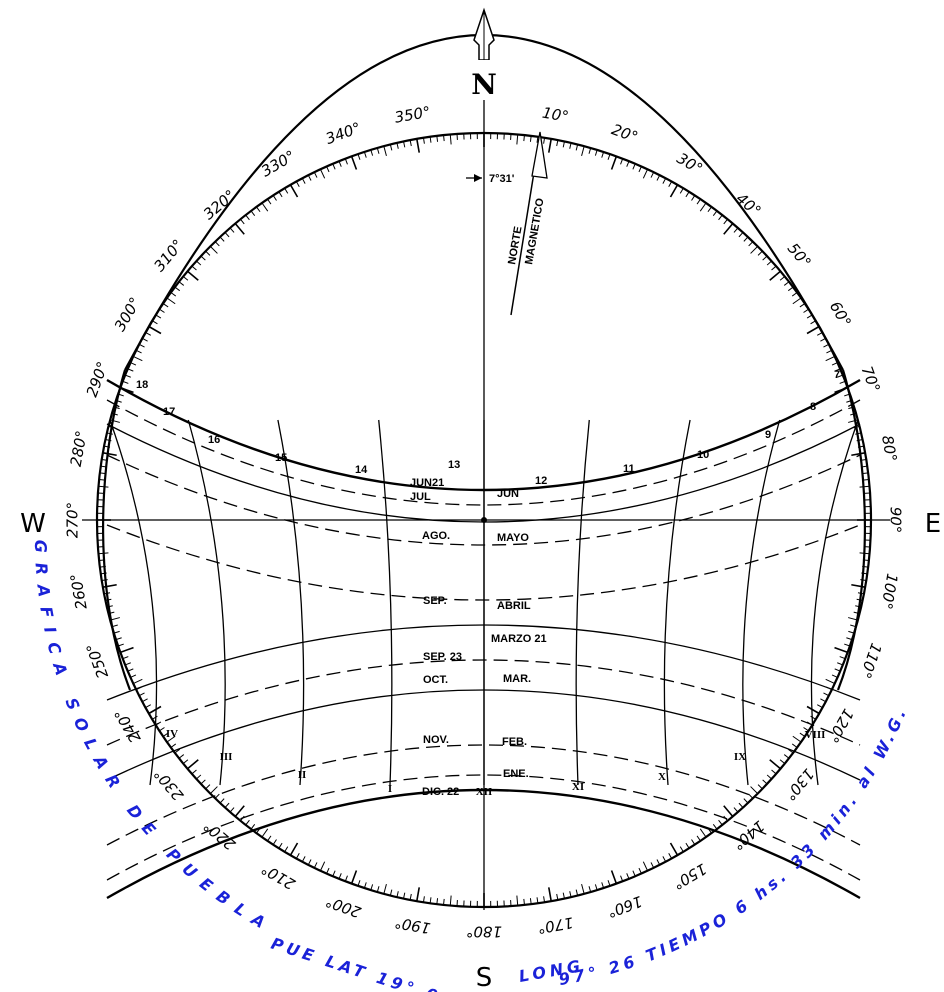  I want to click on roman-hour-label: III, so click(226, 757).